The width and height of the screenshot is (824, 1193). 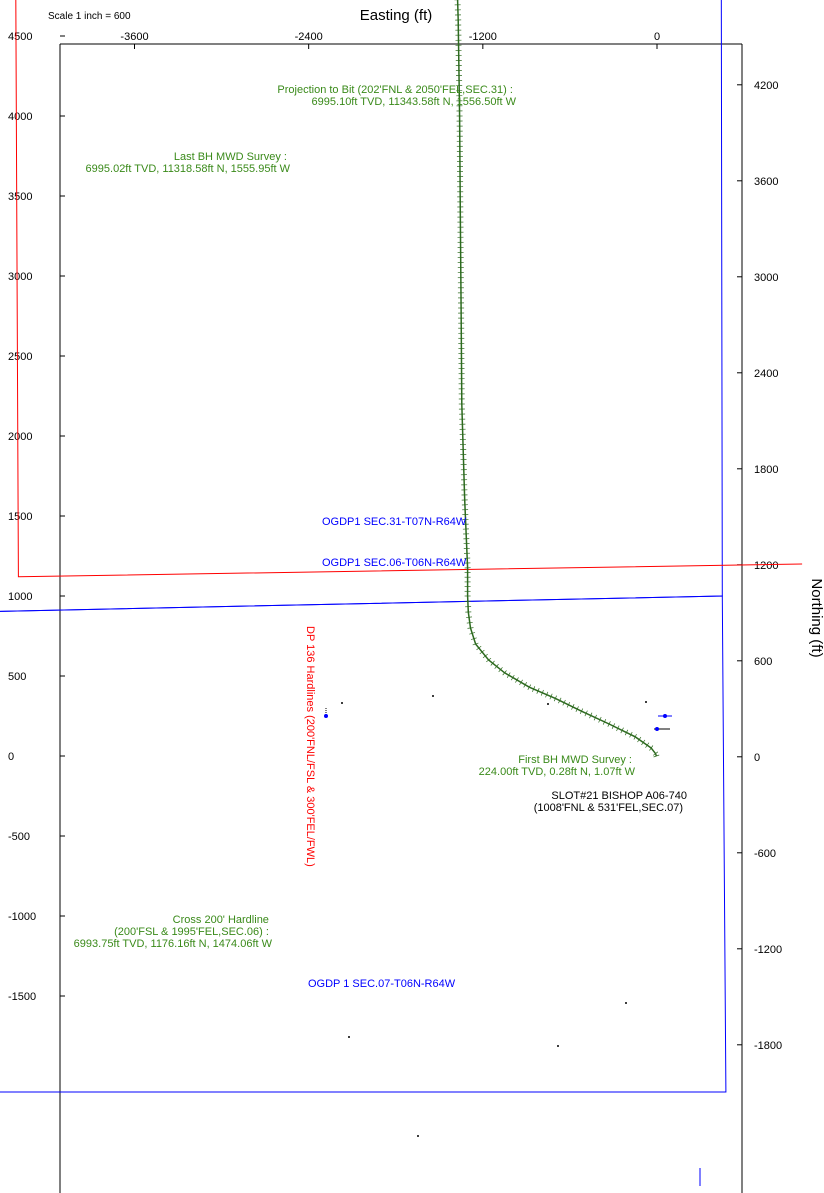 What do you see at coordinates (89, 16) in the screenshot?
I see `scale-label: Scale 1 inch = 600` at bounding box center [89, 16].